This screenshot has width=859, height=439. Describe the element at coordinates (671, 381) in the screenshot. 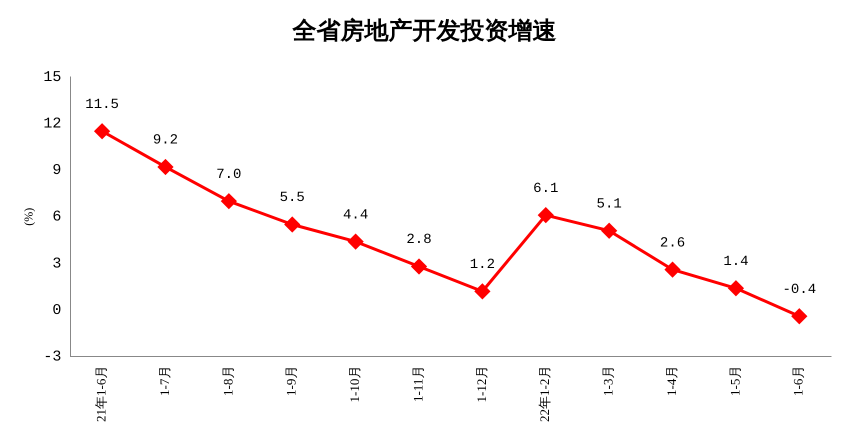

I see `x-tick-label: 1-4月` at that location.